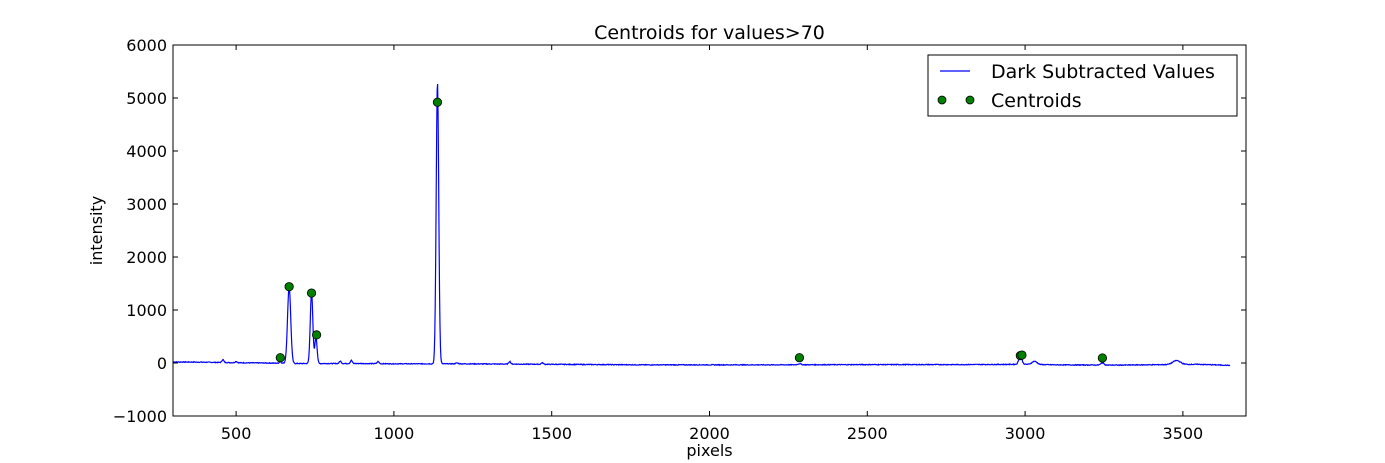 This screenshot has width=1385, height=463. I want to click on x-axis-label: pixels, so click(709, 450).